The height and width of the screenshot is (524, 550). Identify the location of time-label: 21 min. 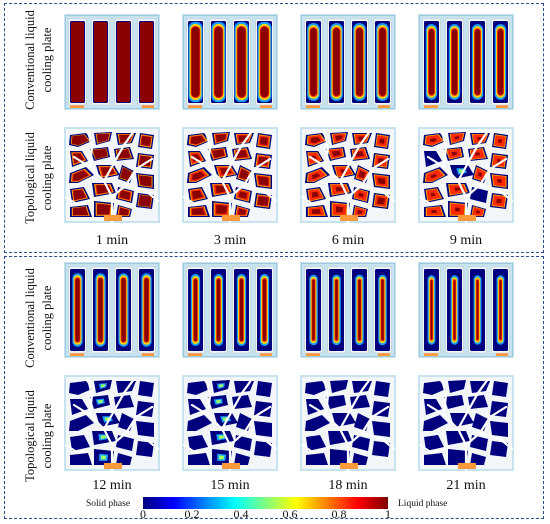
(466, 485).